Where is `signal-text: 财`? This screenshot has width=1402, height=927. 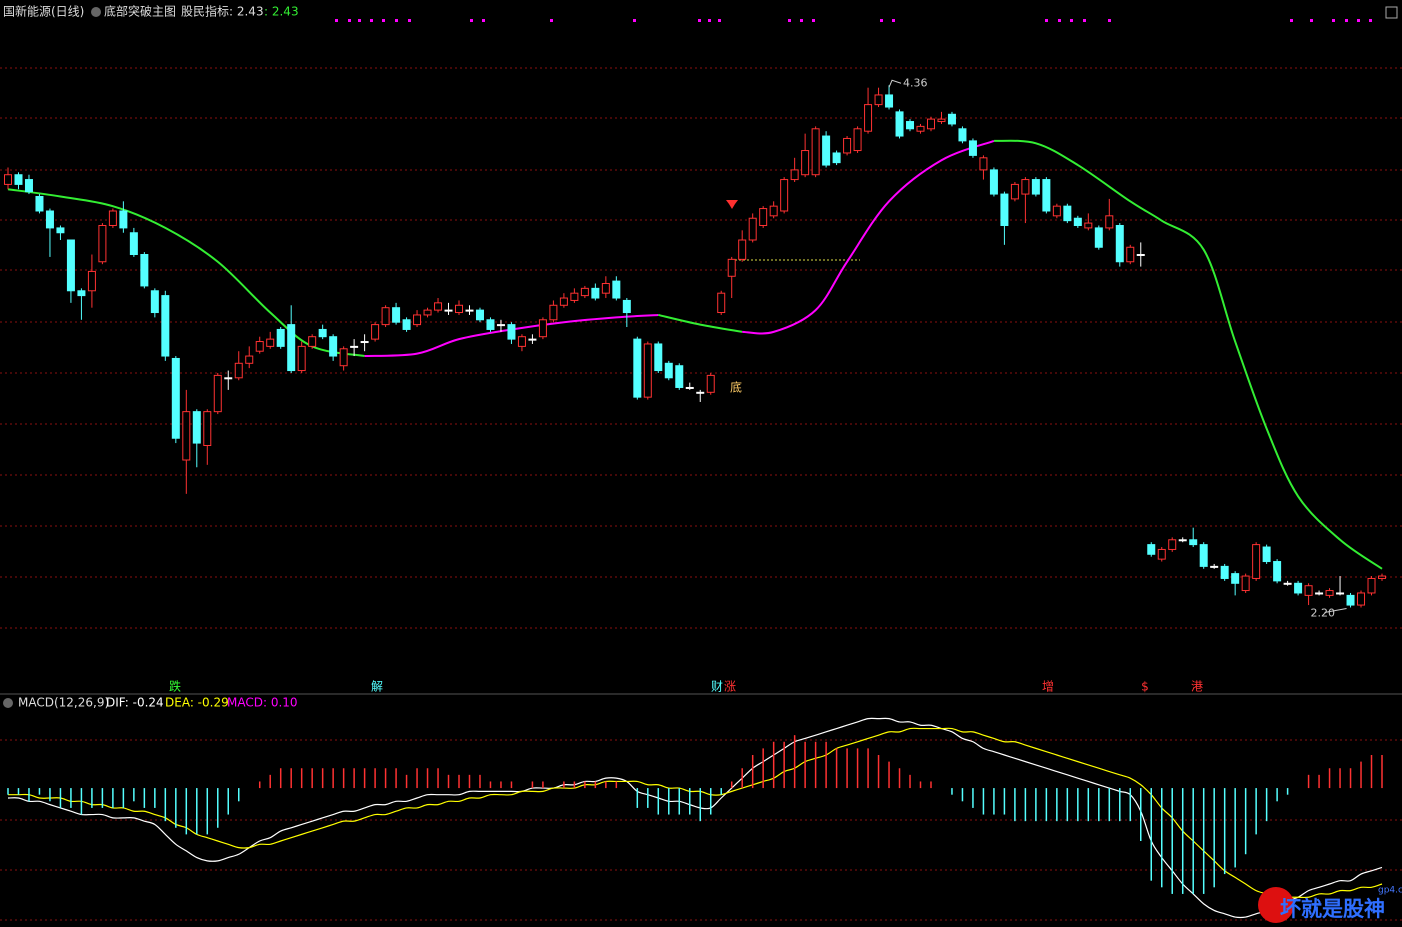 signal-text: 财 is located at coordinates (717, 687).